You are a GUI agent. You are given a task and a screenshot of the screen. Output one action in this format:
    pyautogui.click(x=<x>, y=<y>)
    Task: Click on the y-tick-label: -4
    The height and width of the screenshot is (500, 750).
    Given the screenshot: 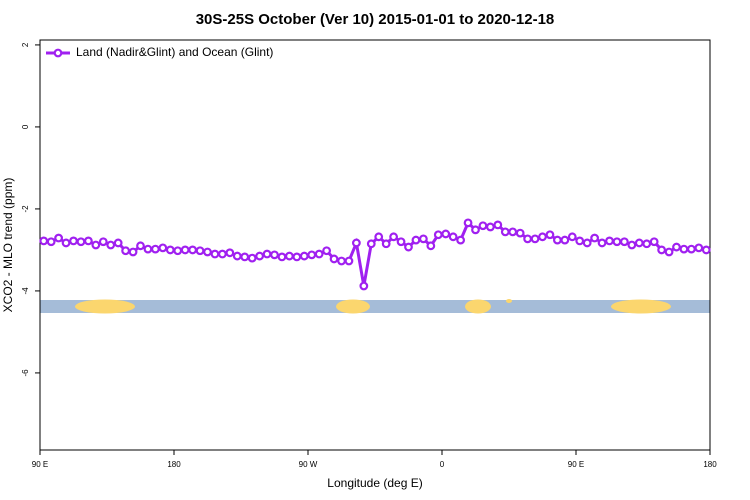 What is the action you would take?
    pyautogui.click(x=25, y=291)
    